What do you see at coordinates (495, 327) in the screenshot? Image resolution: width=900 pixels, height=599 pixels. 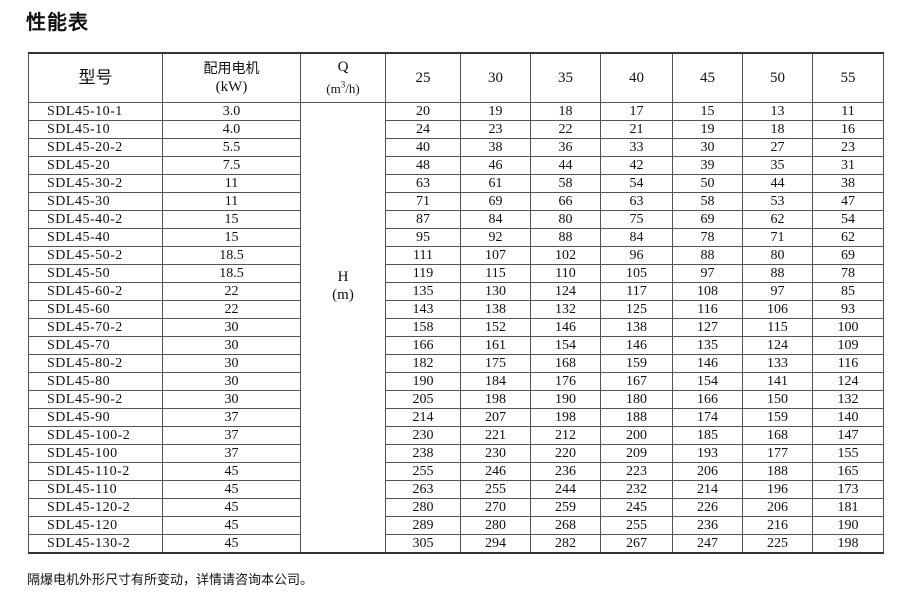 I see `head-value-cell: 152` at bounding box center [495, 327].